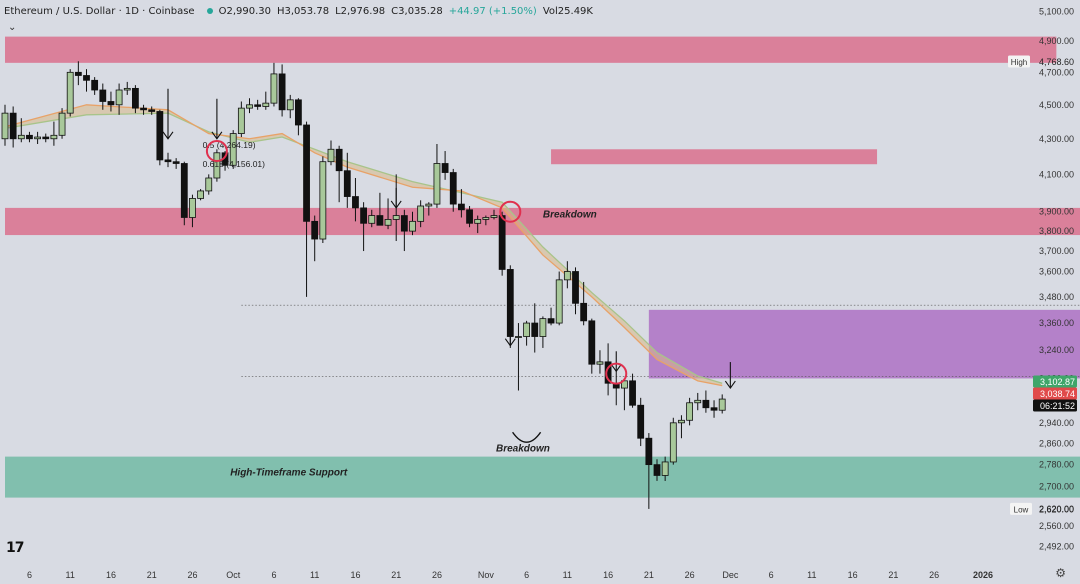 The image size is (1080, 584). Describe the element at coordinates (1056, 323) in the screenshot. I see `y-tick-label: 3,360.00` at that location.